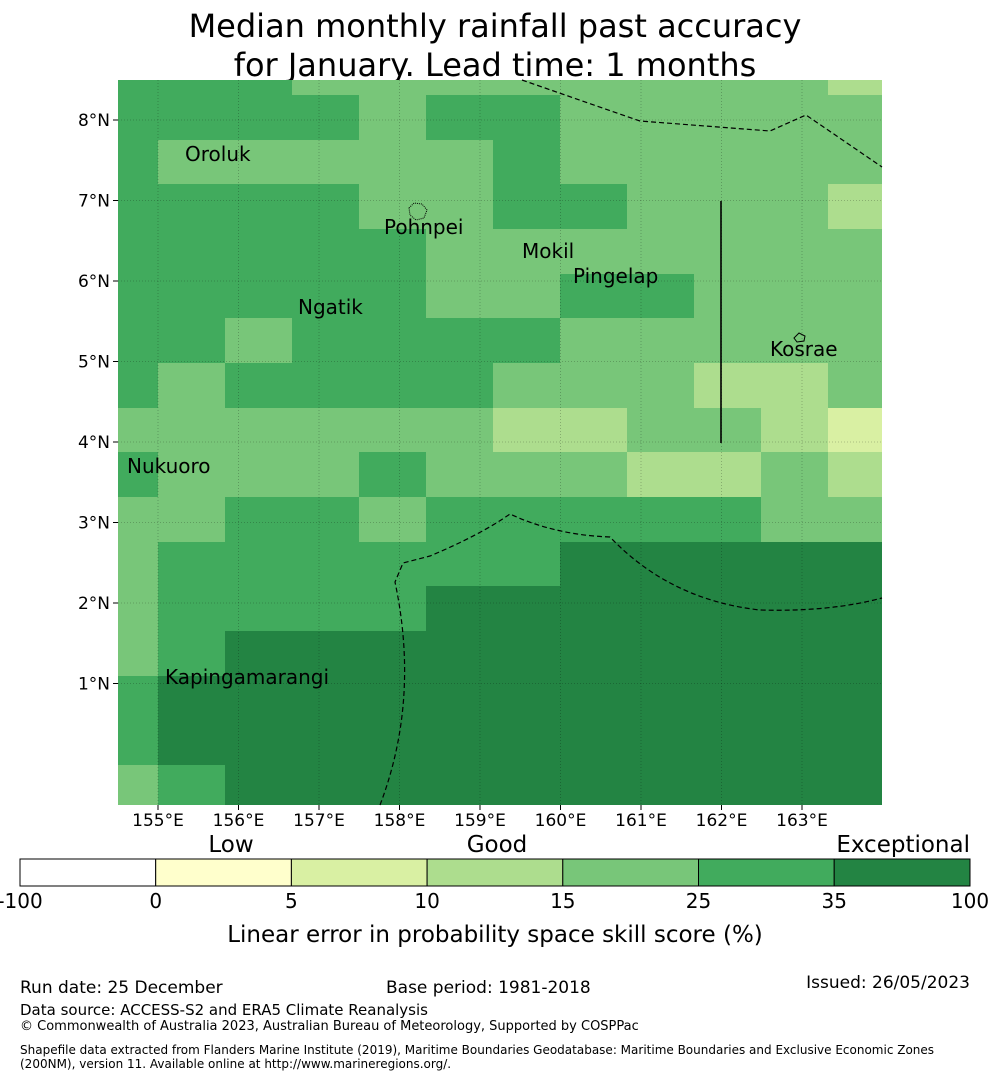 The image size is (990, 1080). I want to click on issued-date: Issued: 26/05/2023, so click(888, 983).